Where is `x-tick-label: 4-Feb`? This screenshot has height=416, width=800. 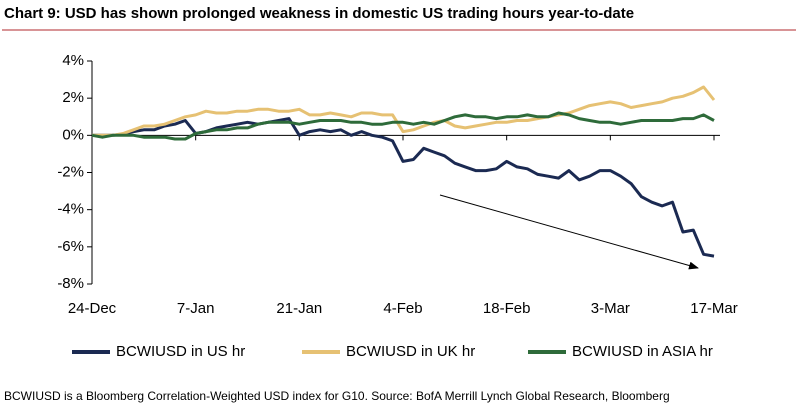
x-tick-label: 4-Feb is located at coordinates (402, 308).